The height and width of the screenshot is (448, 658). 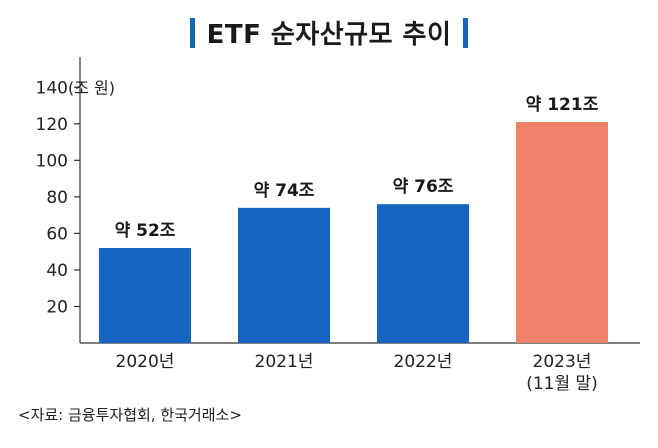 What do you see at coordinates (57, 234) in the screenshot?
I see `y-tick-label: 60` at bounding box center [57, 234].